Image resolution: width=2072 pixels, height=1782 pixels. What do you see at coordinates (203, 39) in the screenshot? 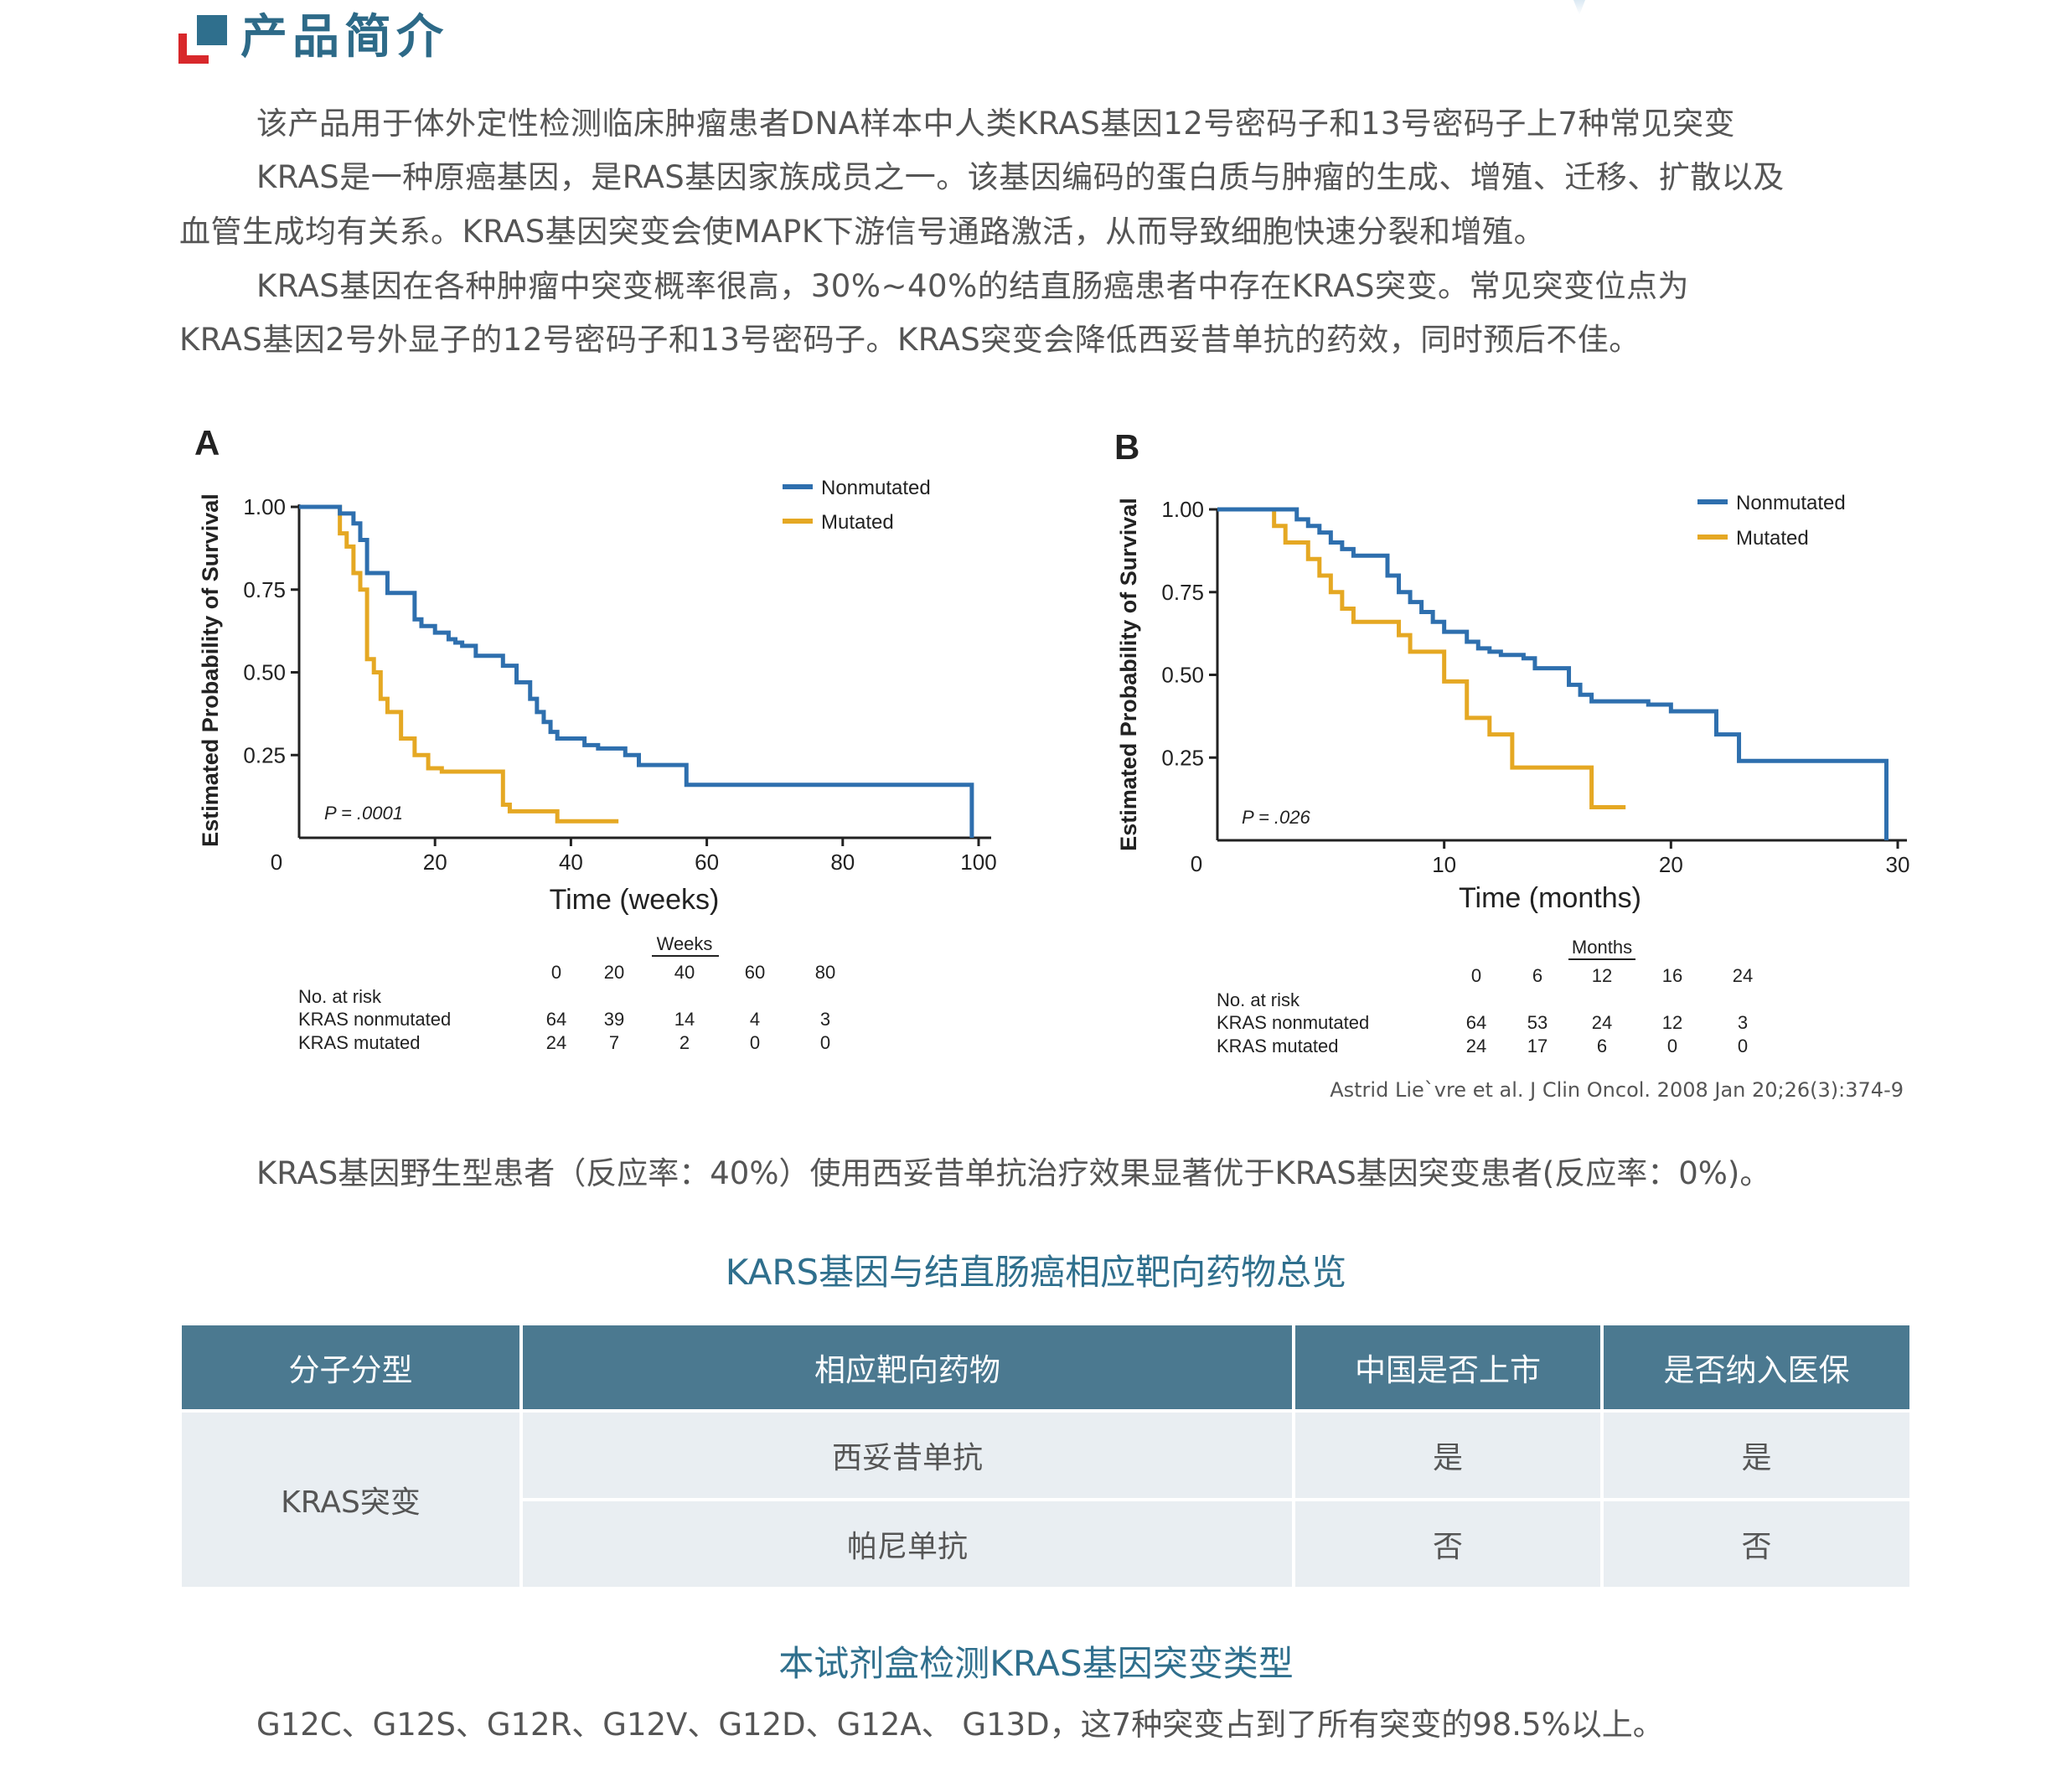
I see `red-blue-squares-logo-icon` at bounding box center [203, 39].